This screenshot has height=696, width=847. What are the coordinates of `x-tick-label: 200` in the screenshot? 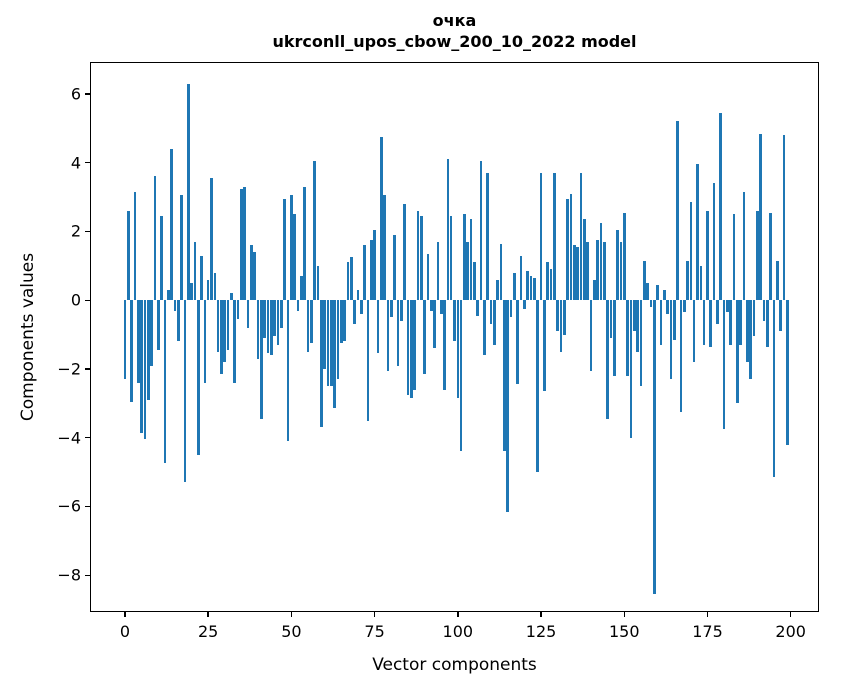 It's located at (790, 631).